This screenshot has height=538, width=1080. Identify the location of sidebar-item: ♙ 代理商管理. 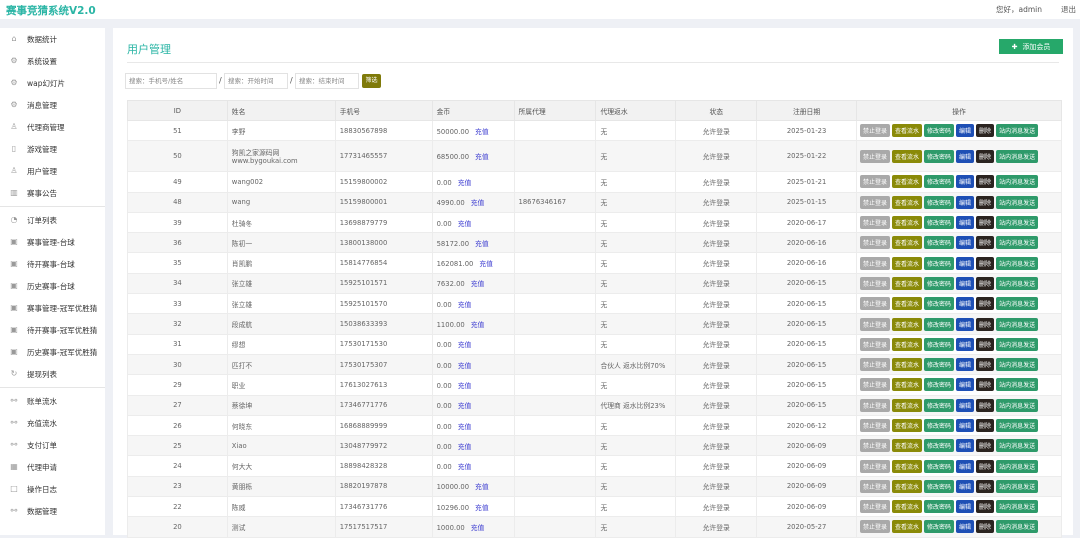
(52, 127).